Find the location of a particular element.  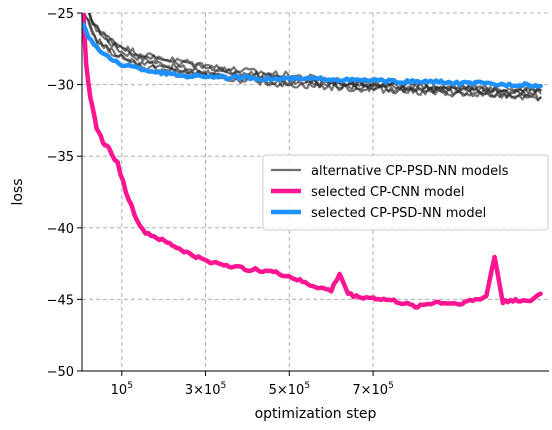

y-tick-label: −25 is located at coordinates (60, 14).